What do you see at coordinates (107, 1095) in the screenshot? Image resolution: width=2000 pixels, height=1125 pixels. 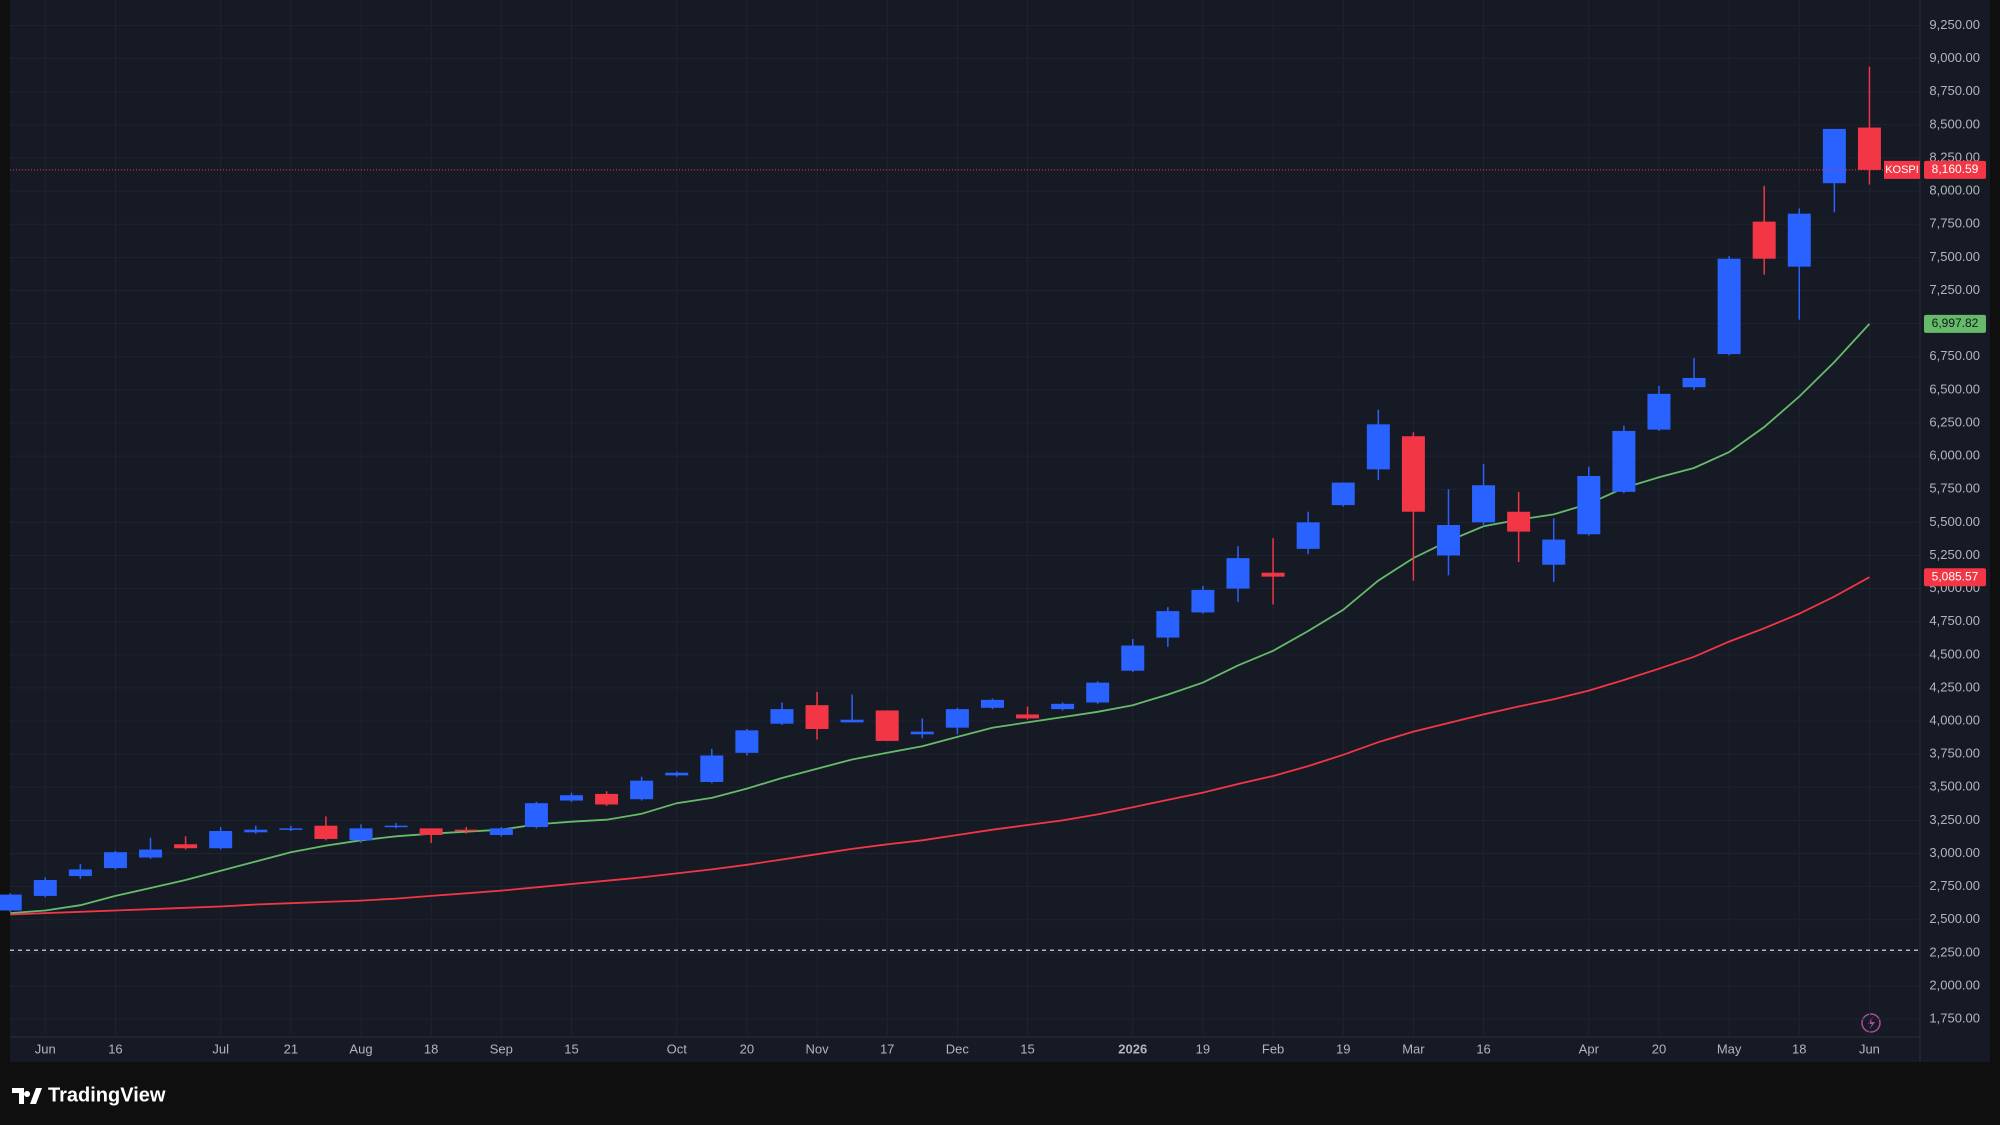 I see `brand: TradingView` at bounding box center [107, 1095].